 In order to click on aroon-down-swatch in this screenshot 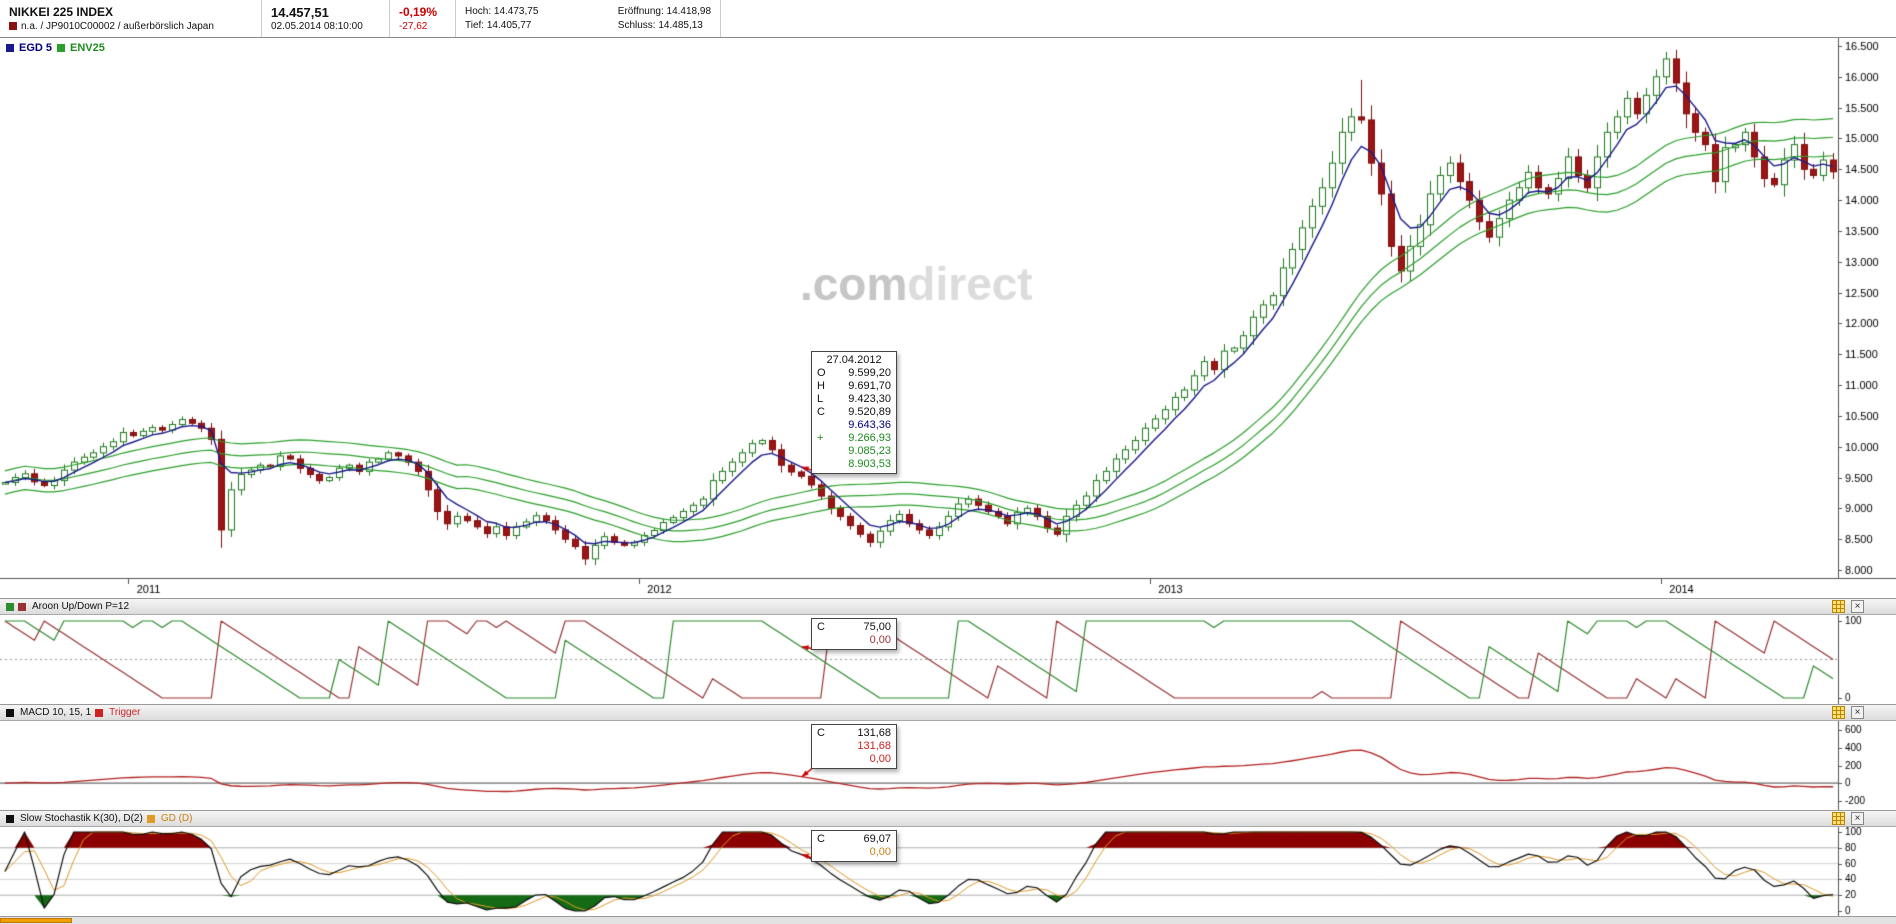, I will do `click(22, 606)`.